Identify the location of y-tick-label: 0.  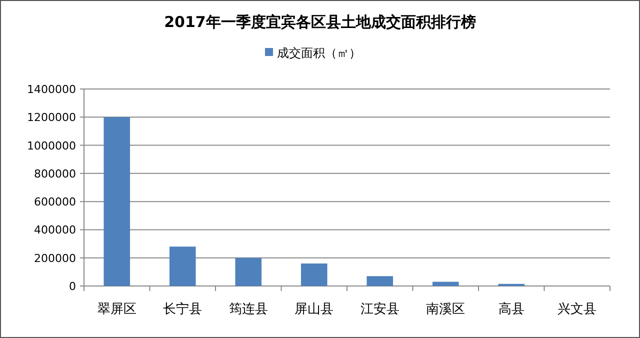
(72, 286).